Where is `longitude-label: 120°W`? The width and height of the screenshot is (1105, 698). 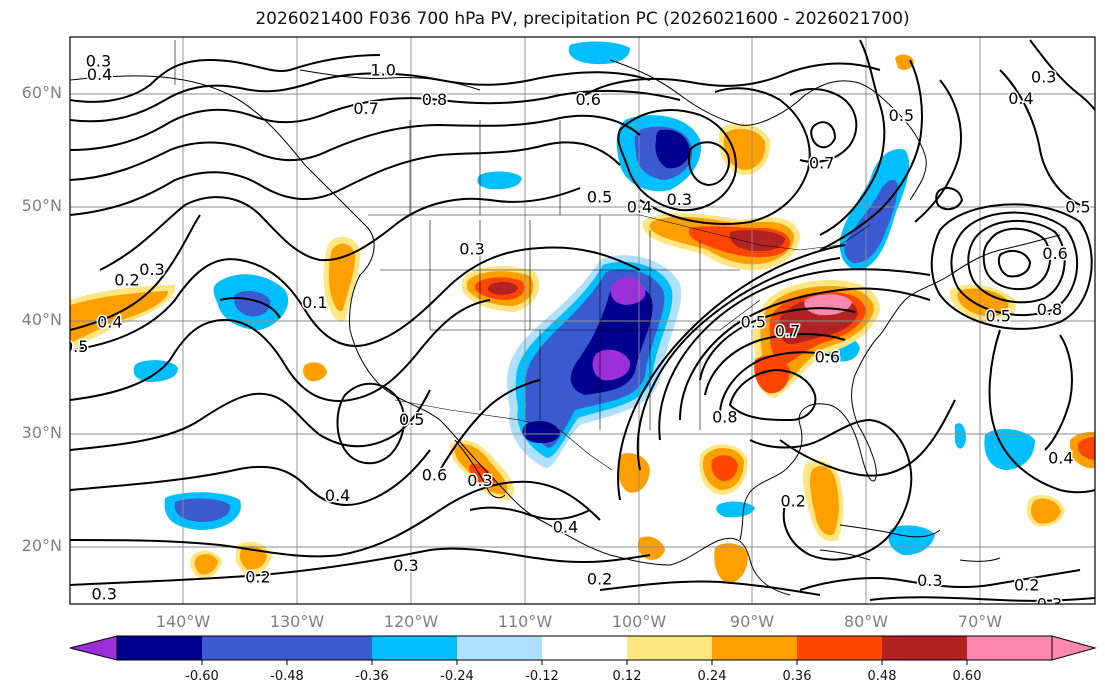
longitude-label: 120°W is located at coordinates (411, 621).